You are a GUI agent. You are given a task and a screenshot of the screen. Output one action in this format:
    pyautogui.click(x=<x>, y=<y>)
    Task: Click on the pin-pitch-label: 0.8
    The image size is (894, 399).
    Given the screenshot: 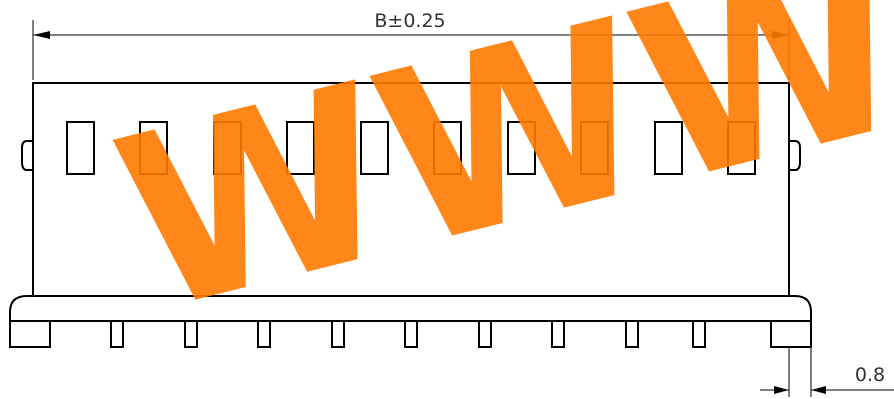 What is the action you would take?
    pyautogui.click(x=870, y=375)
    